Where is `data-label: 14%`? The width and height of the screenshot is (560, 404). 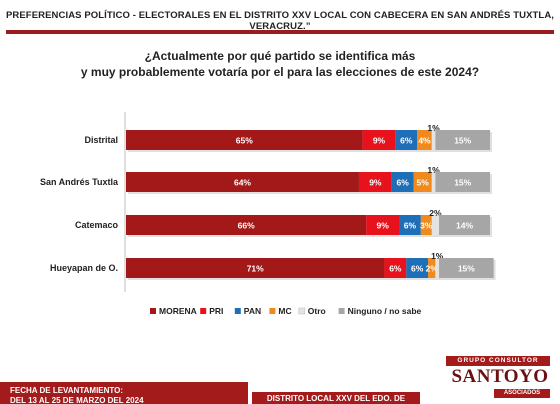 data-label: 14% is located at coordinates (464, 226).